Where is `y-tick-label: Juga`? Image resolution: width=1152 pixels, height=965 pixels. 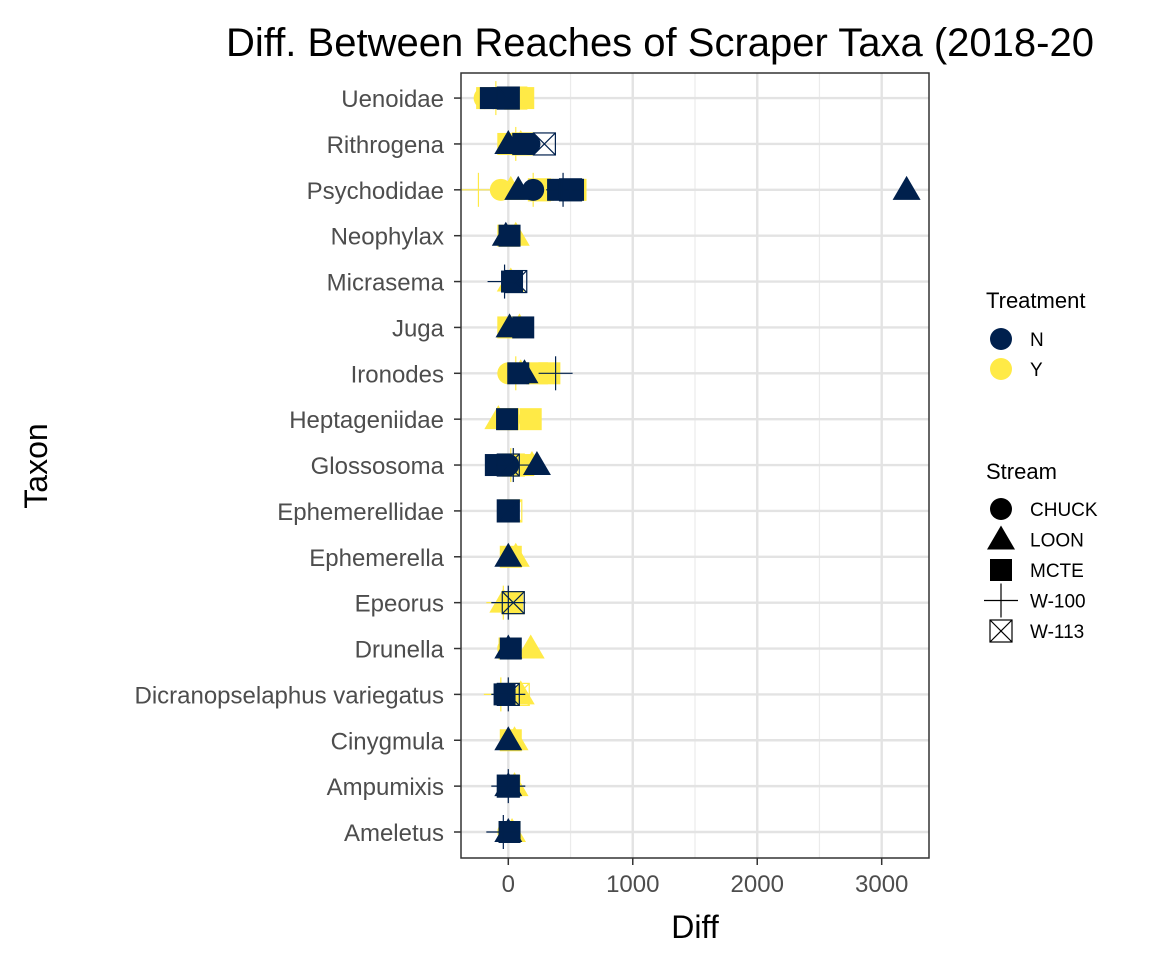 y-tick-label: Juga is located at coordinates (418, 328).